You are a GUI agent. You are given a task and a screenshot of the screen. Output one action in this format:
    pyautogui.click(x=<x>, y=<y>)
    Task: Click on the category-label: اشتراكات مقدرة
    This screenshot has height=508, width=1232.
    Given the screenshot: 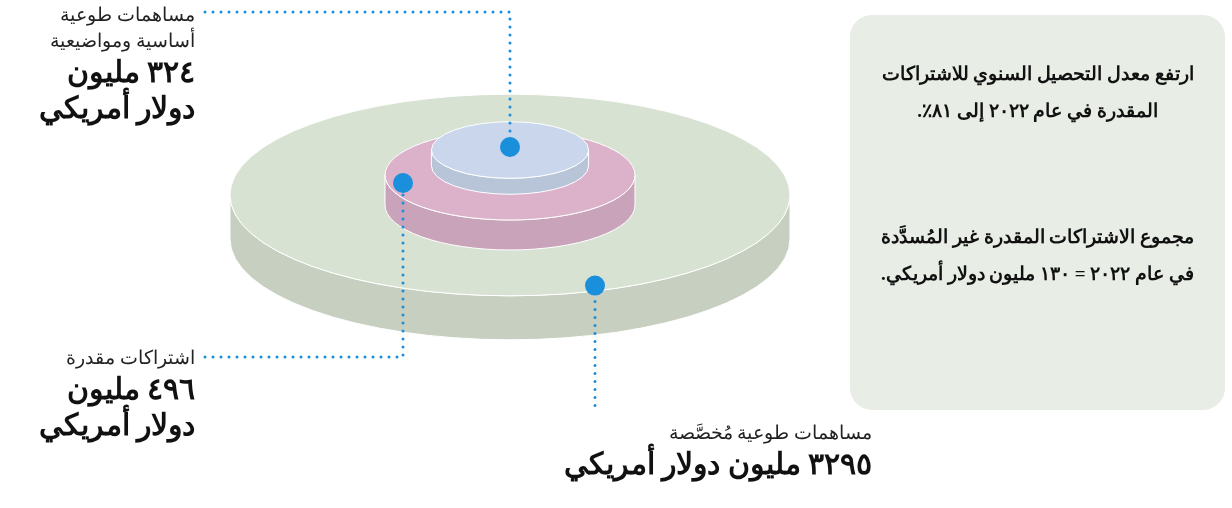 What is the action you would take?
    pyautogui.click(x=130, y=358)
    